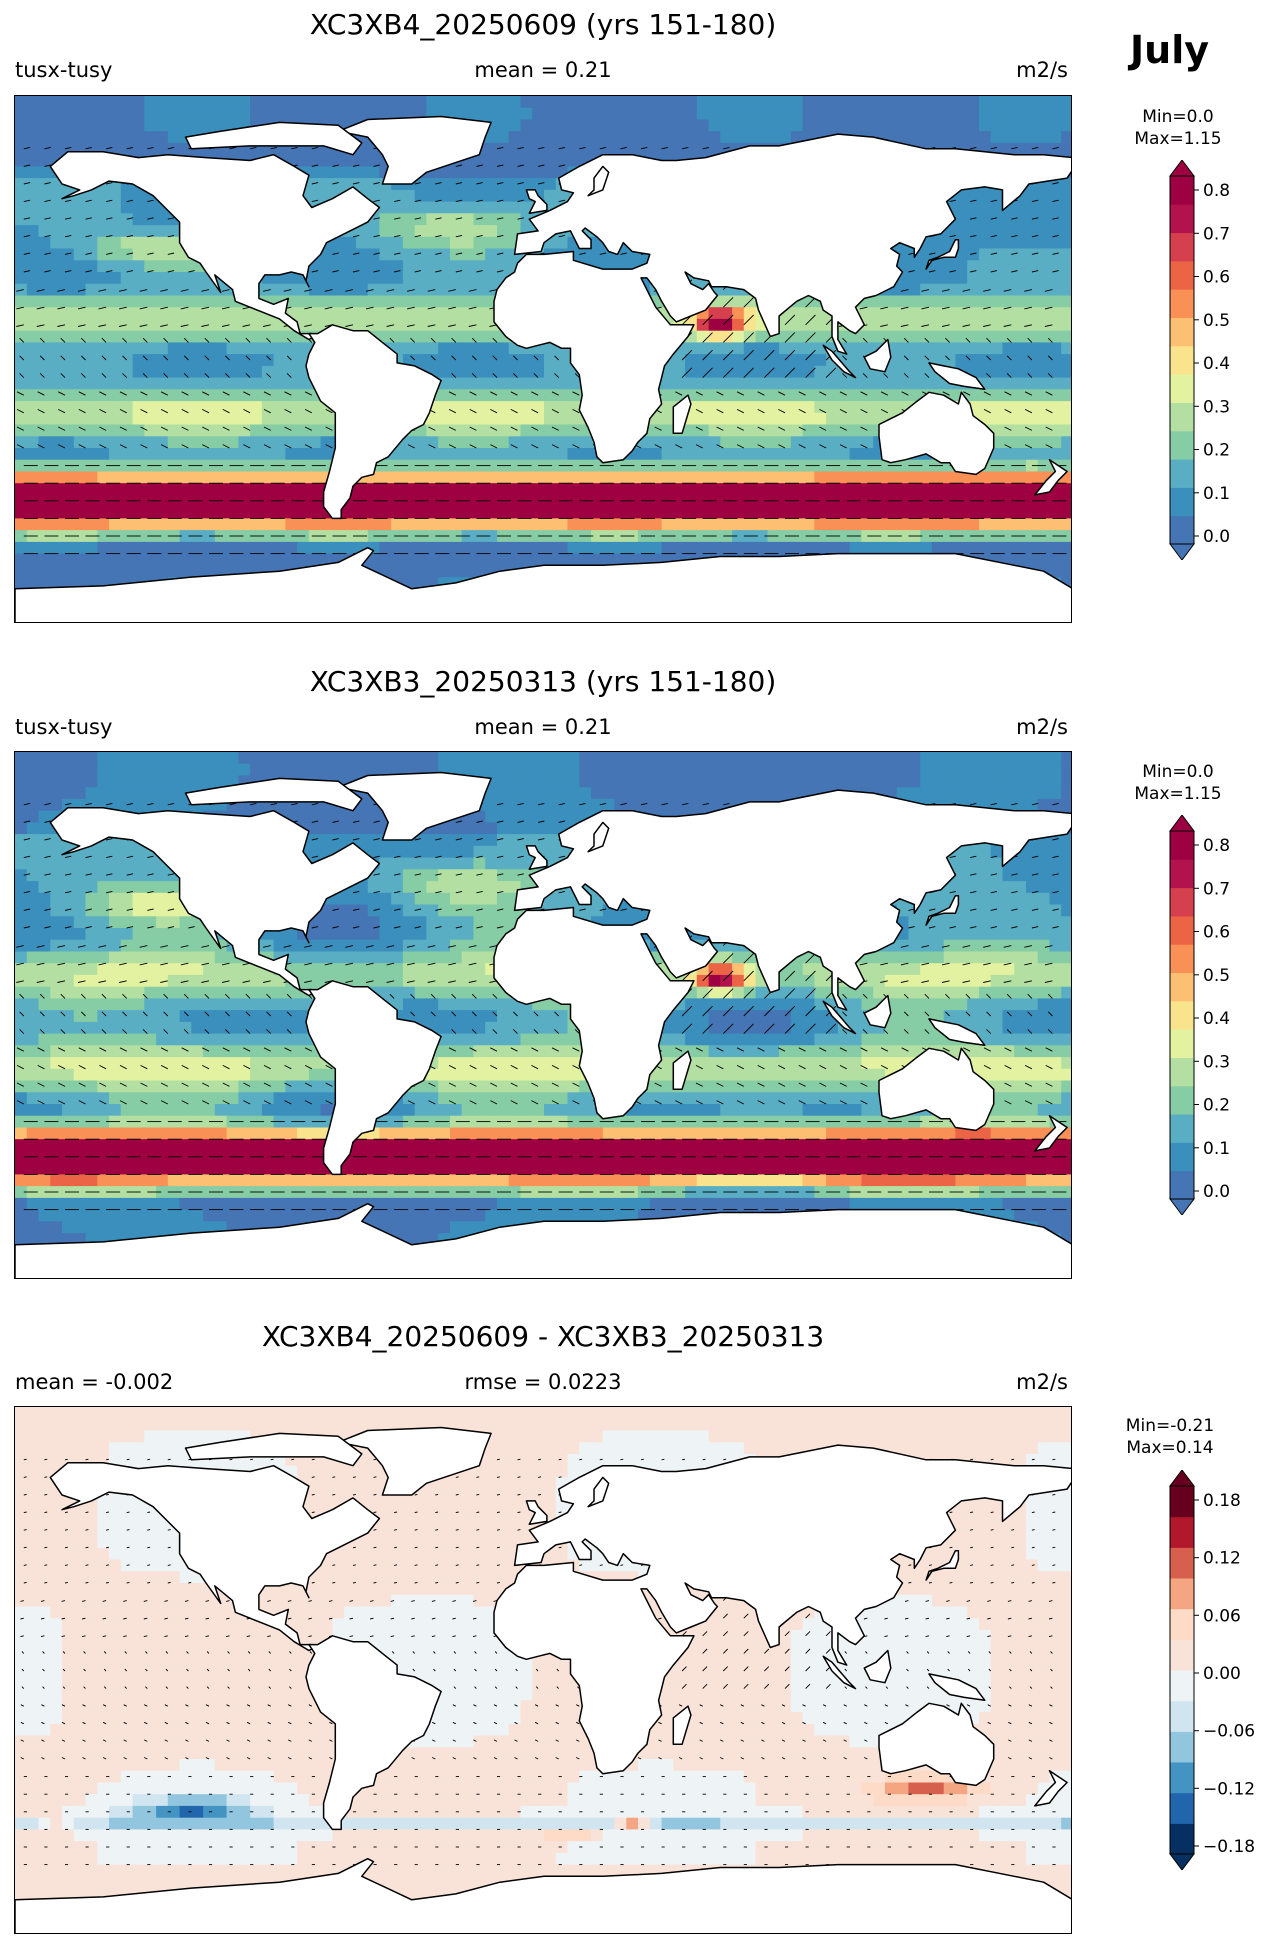 Image resolution: width=1270 pixels, height=1939 pixels. What do you see at coordinates (1178, 139) in the screenshot?
I see `panel-1-max-label: Max=1.15` at bounding box center [1178, 139].